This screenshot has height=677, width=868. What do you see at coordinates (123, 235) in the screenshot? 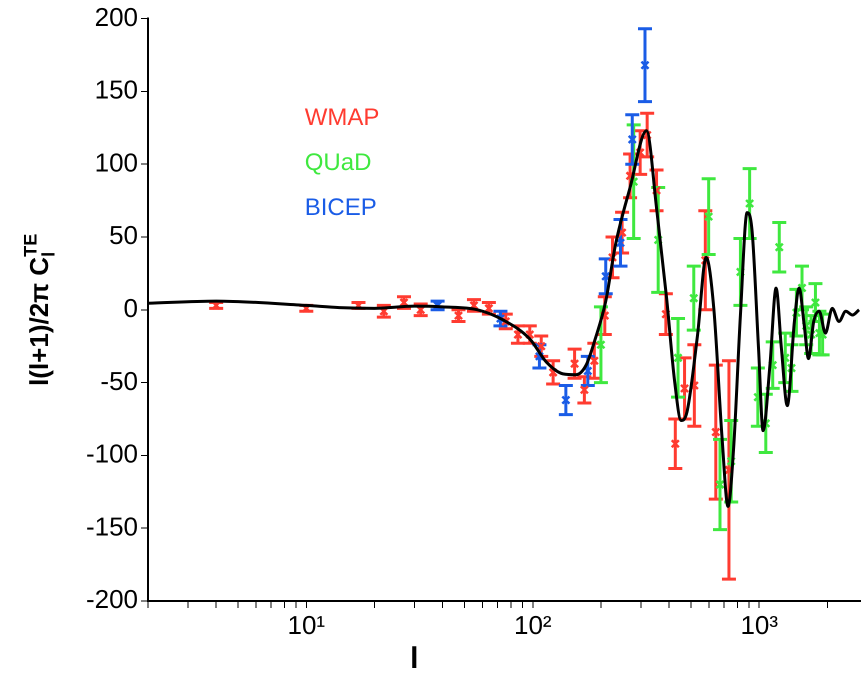
I see `y-tick-label: 50` at bounding box center [123, 235].